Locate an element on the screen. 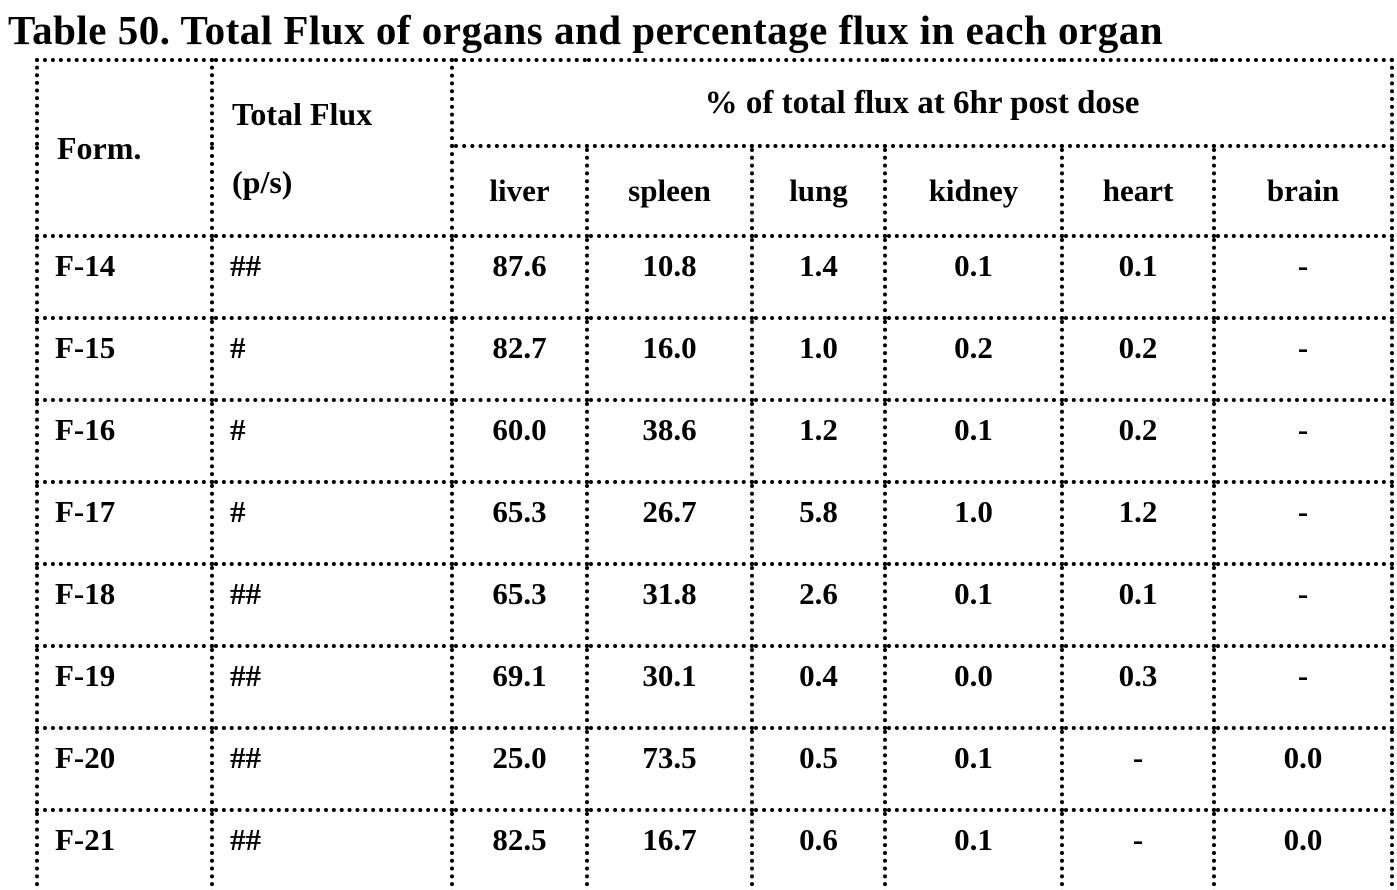  value-cell: 16.0 is located at coordinates (669, 359).